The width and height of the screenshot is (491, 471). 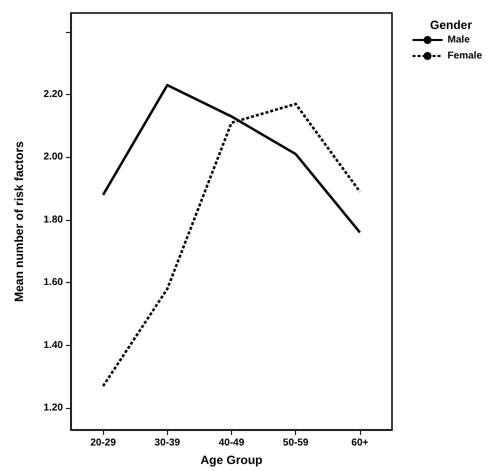 What do you see at coordinates (465, 56) in the screenshot?
I see `legend-label: Female` at bounding box center [465, 56].